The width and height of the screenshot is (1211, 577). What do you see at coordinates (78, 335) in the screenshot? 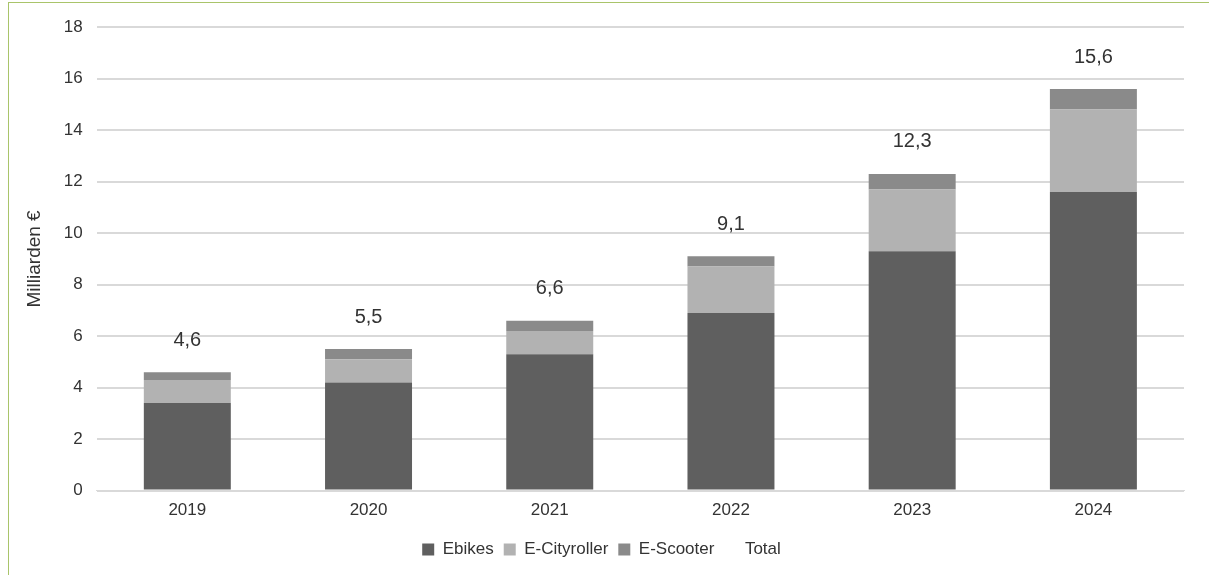
I see `y-tick-label: 6` at bounding box center [78, 335].